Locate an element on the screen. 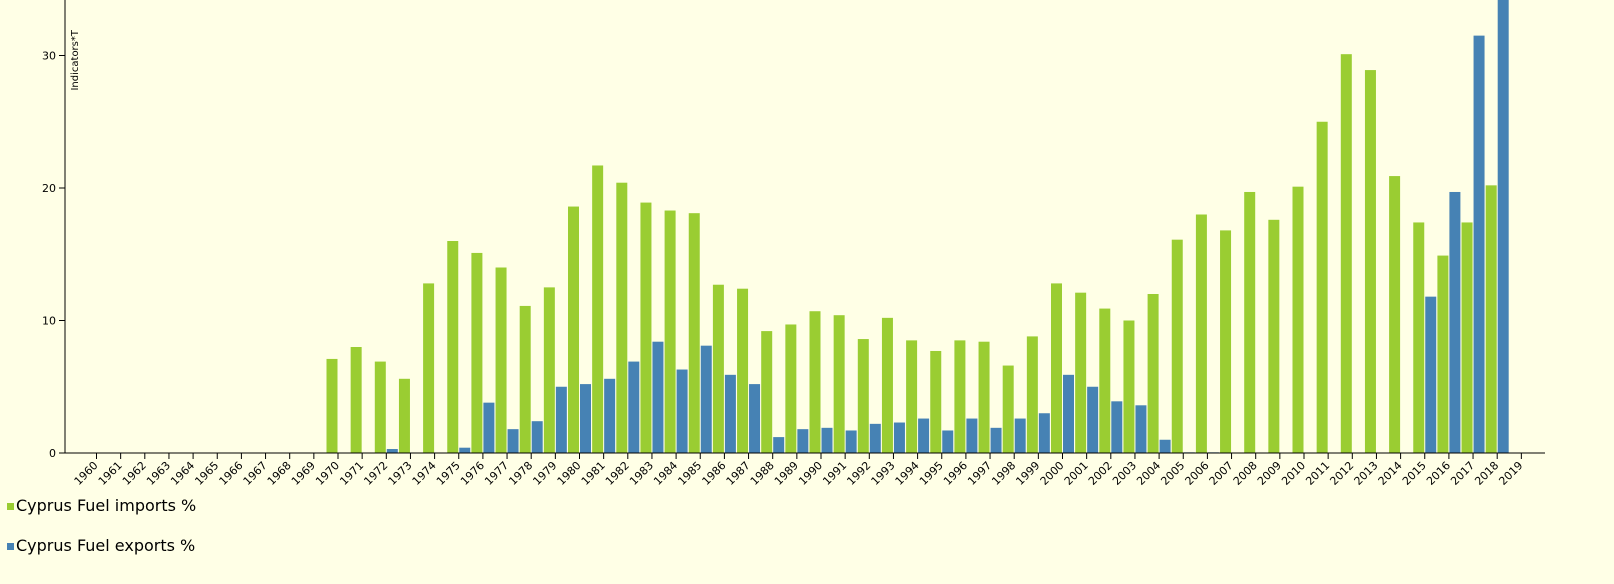 The height and width of the screenshot is (584, 1614). bar-imports-1992 is located at coordinates (863, 396).